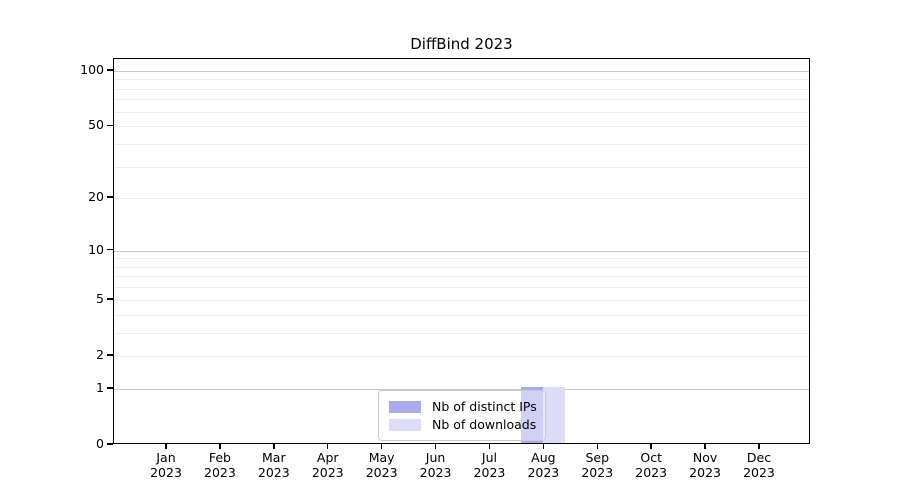 The height and width of the screenshot is (500, 900). Describe the element at coordinates (220, 465) in the screenshot. I see `x-tick-label: Feb 2023` at that location.